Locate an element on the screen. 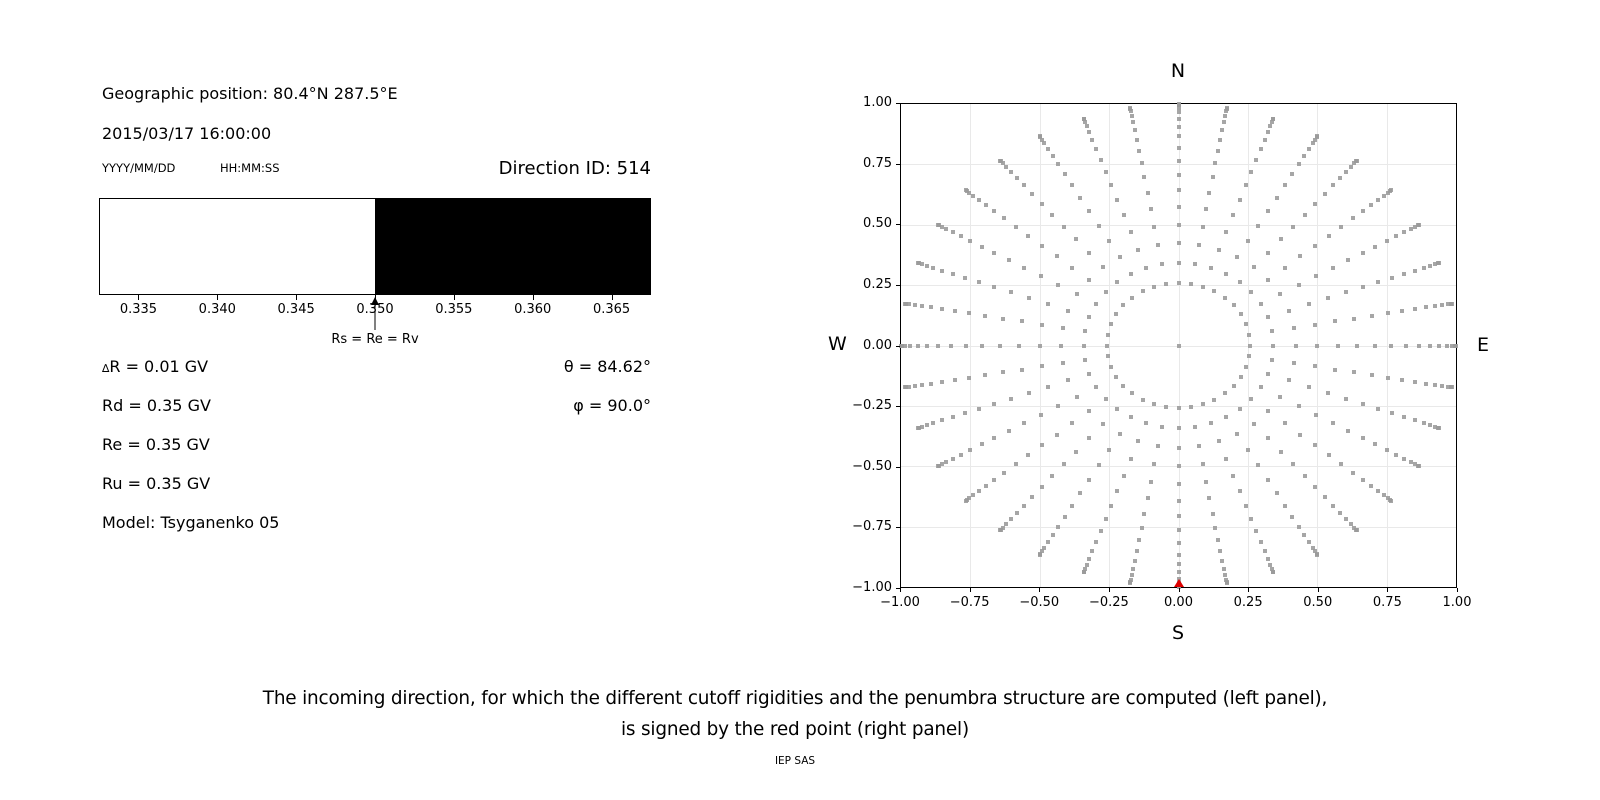  axis-tick-label: −0.75 is located at coordinates (872, 527).